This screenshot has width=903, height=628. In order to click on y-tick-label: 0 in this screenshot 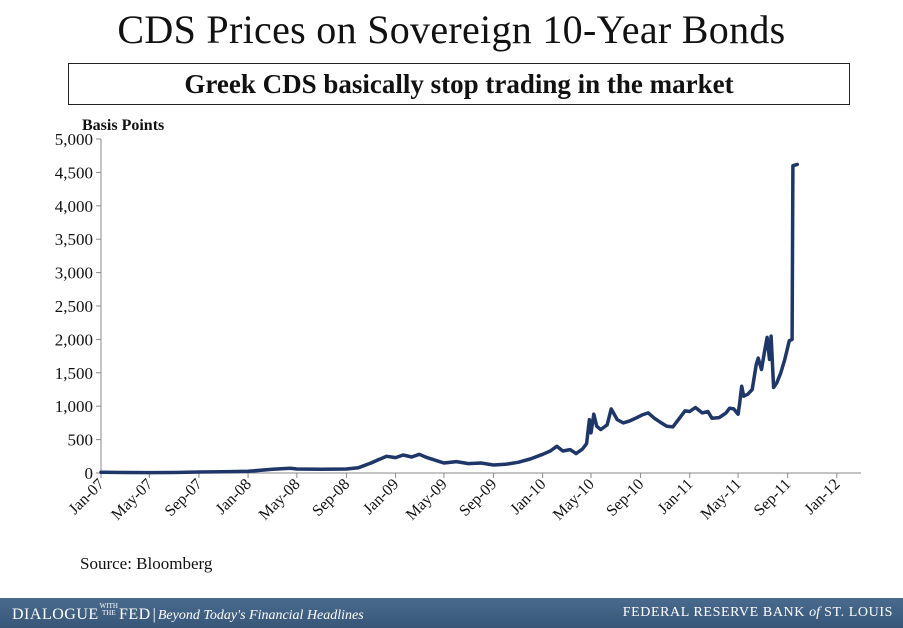, I will do `click(89, 473)`.